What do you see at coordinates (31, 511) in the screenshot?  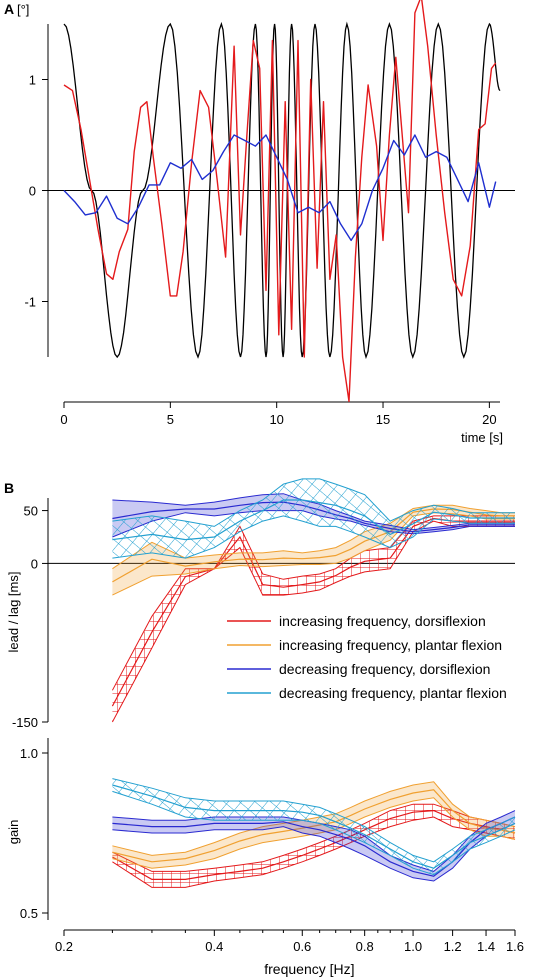 I see `y-tick-label-lag: 50` at bounding box center [31, 511].